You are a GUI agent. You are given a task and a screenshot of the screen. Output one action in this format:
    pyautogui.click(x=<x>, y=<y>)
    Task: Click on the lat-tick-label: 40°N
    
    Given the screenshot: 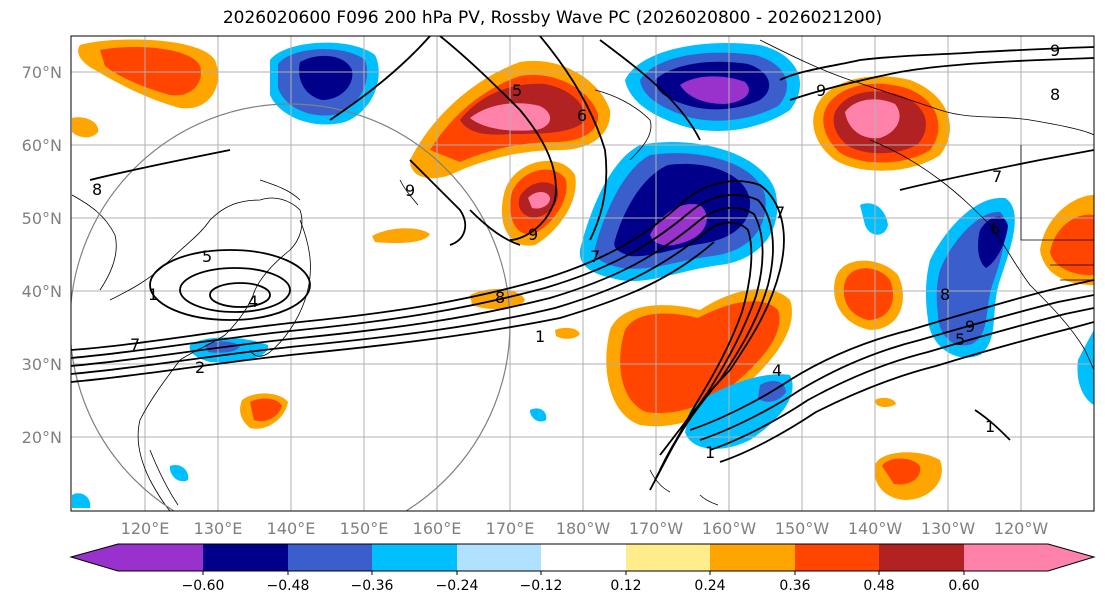 What is the action you would take?
    pyautogui.click(x=42, y=291)
    